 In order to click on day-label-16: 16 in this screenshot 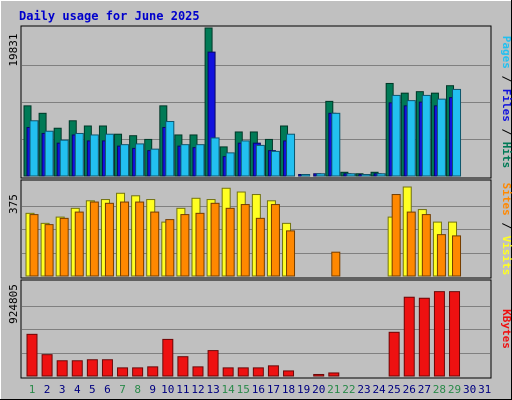, I will do `click(258, 389)`.